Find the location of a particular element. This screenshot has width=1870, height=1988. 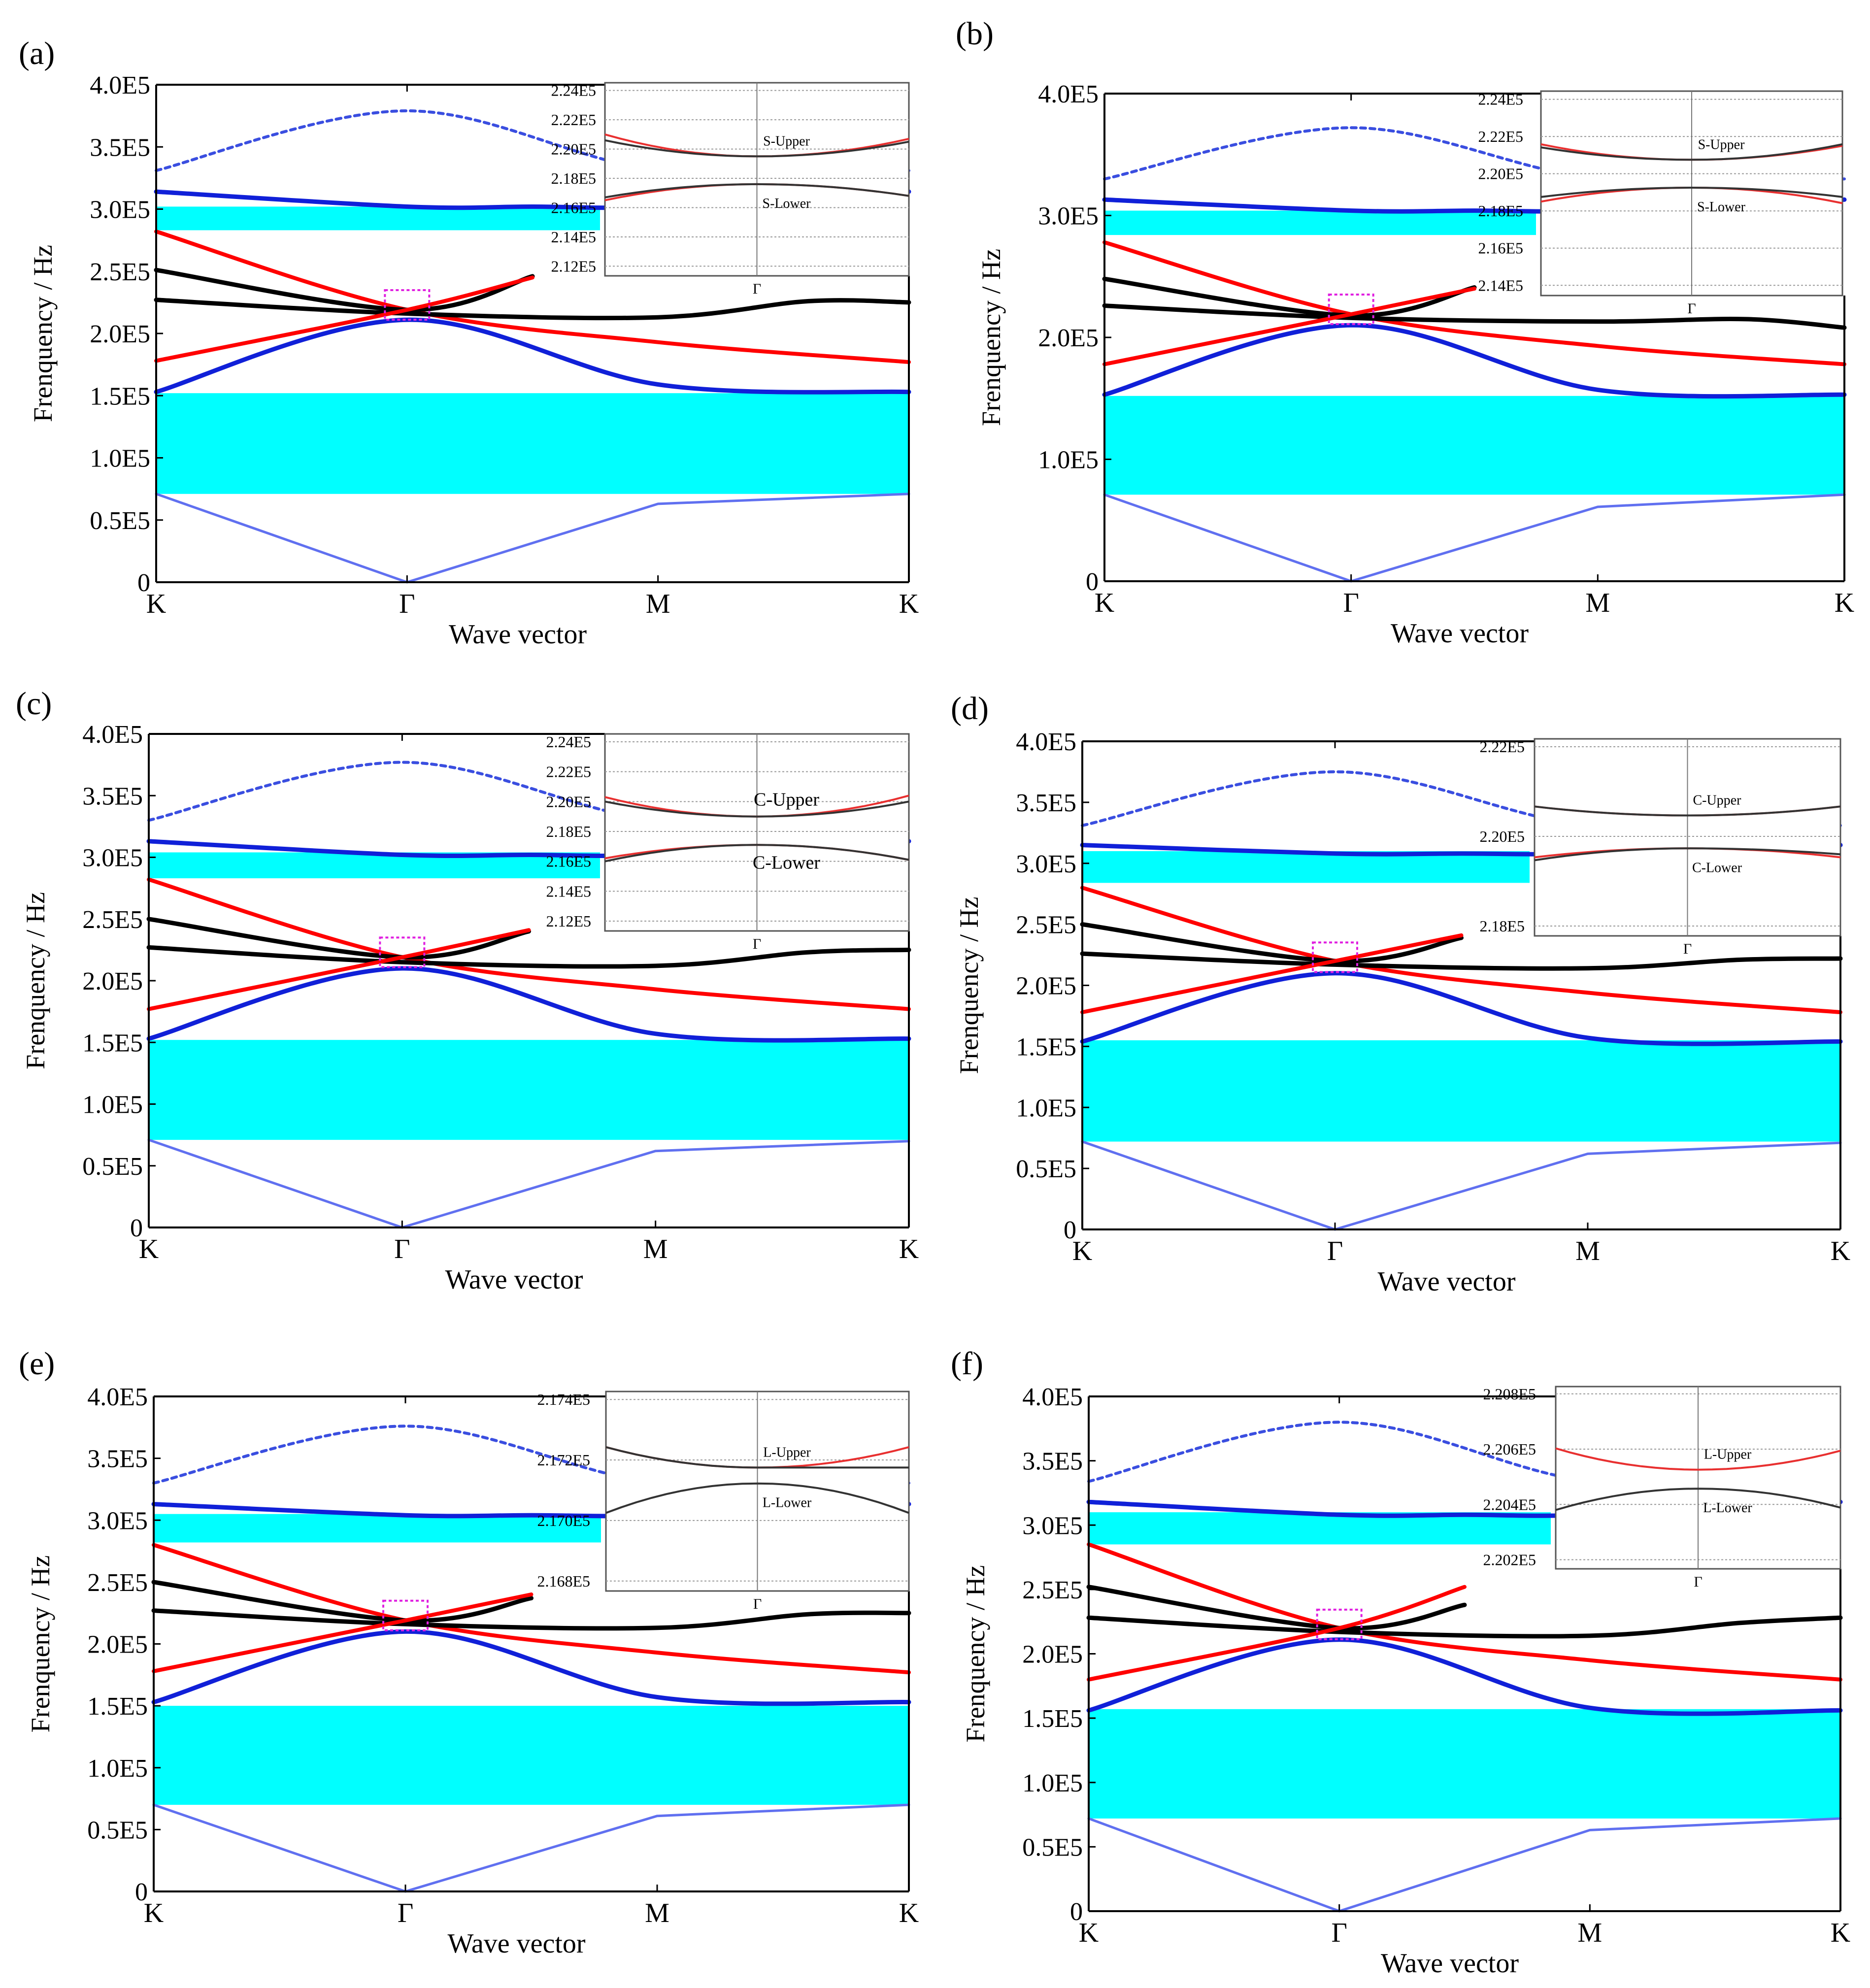

inset: 2.22E5 2.20E5 2.18E5 Γ C-Upper C-Lower is located at coordinates (1660, 848).